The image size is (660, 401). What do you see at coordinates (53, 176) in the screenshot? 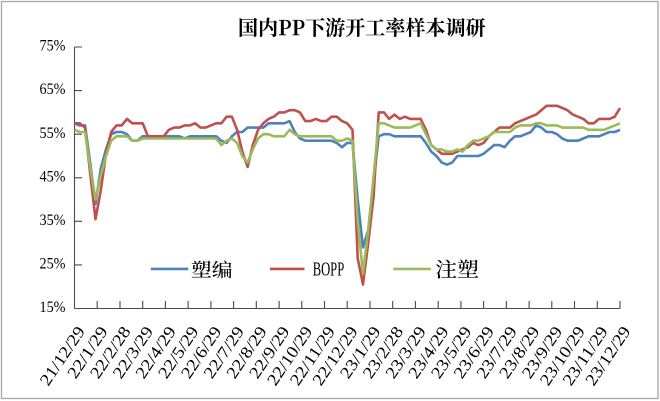
I see `svg-text: 45%` at bounding box center [53, 176].